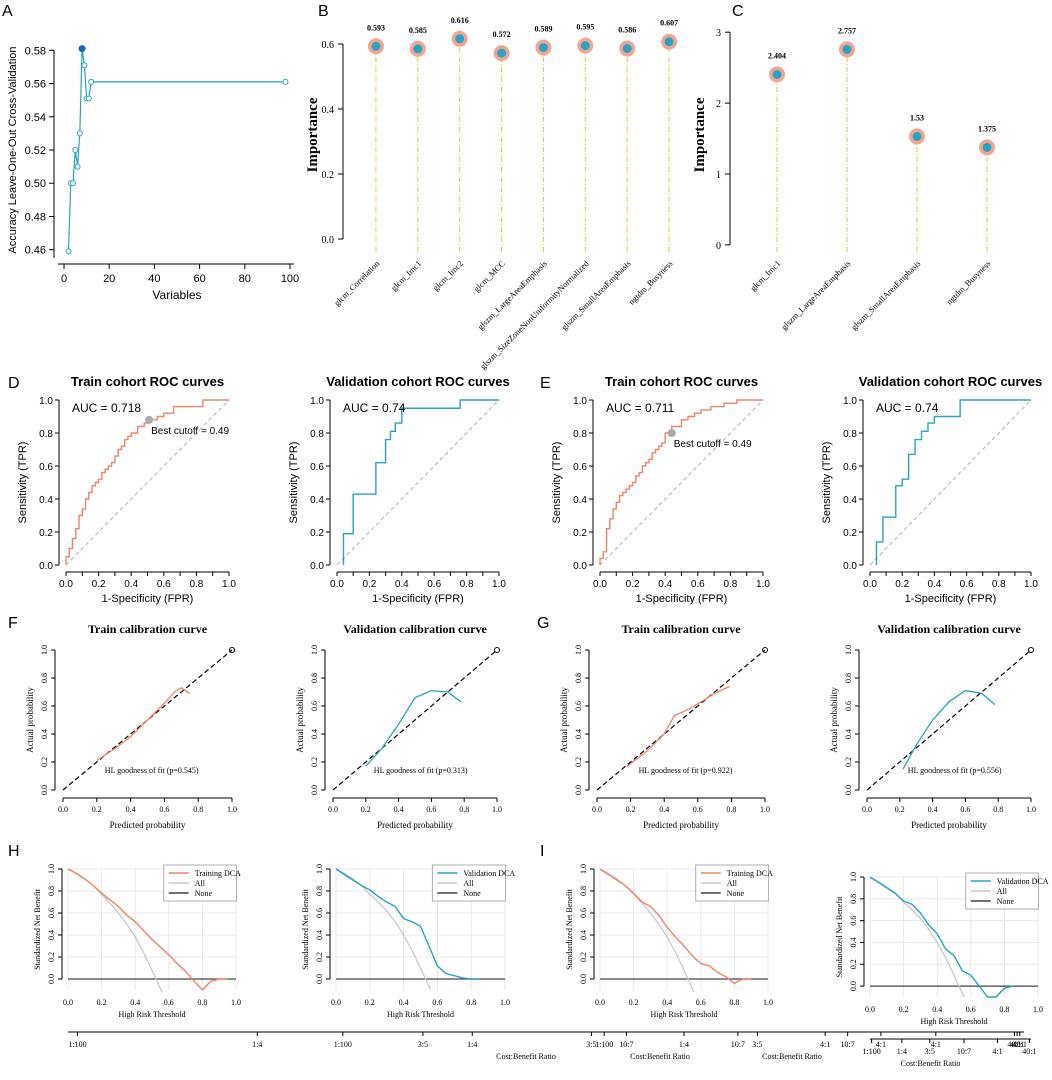 The height and width of the screenshot is (1080, 1052). What do you see at coordinates (35, 184) in the screenshot?
I see `y-tick-label: 0.50` at bounding box center [35, 184].